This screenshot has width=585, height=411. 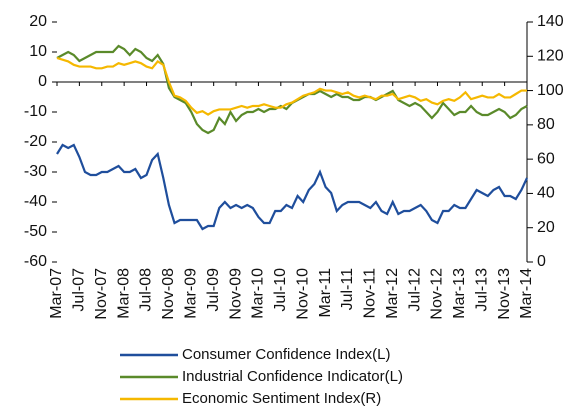 What do you see at coordinates (550, 90) in the screenshot?
I see `y2-tick-label: 100` at bounding box center [550, 90].